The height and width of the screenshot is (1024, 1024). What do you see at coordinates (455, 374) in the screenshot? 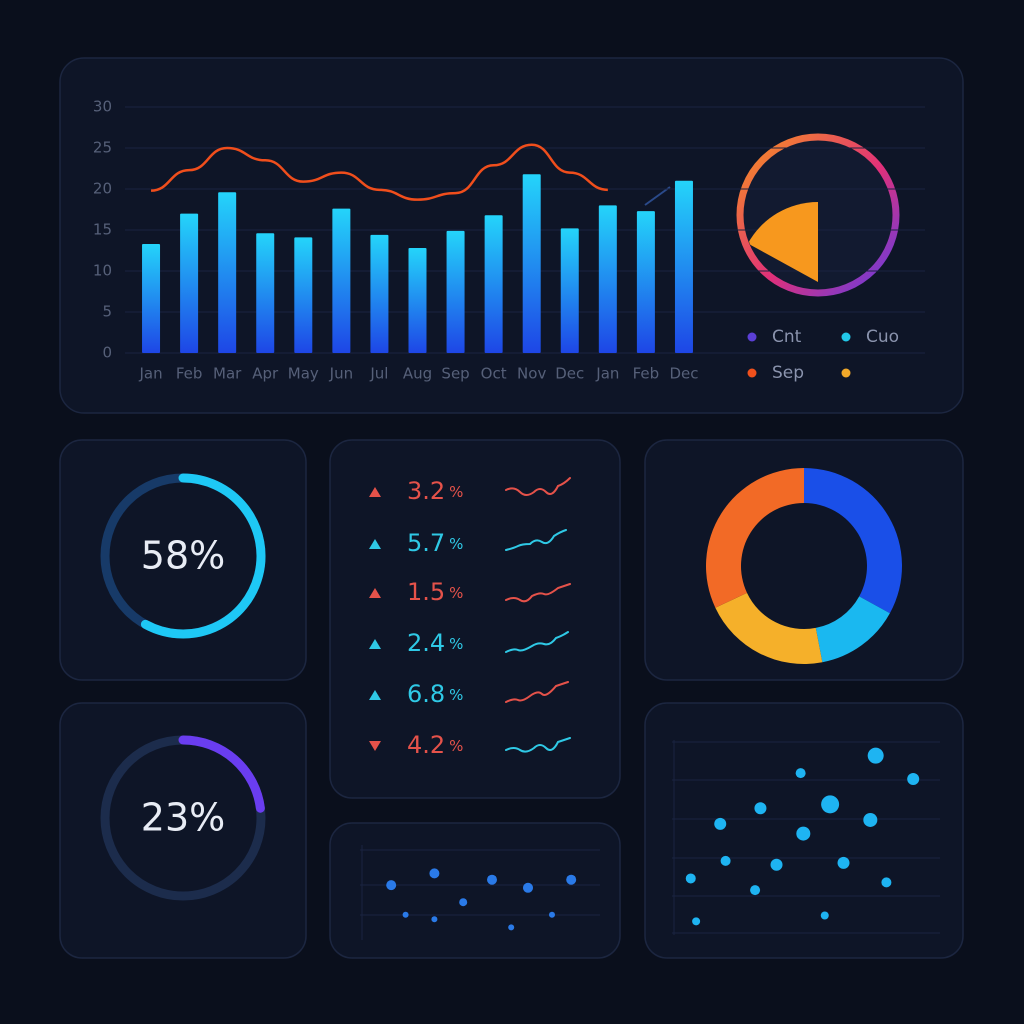
I see `x-tick-label: Sep` at bounding box center [455, 374].